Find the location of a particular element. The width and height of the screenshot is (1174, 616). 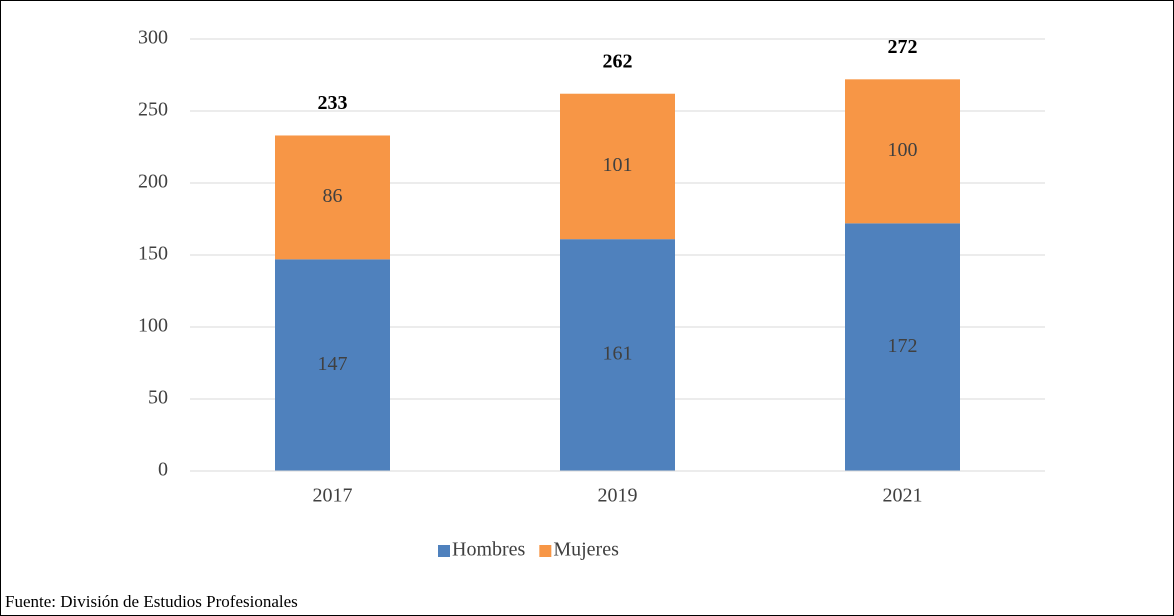

legend-label: Hombres is located at coordinates (489, 550).